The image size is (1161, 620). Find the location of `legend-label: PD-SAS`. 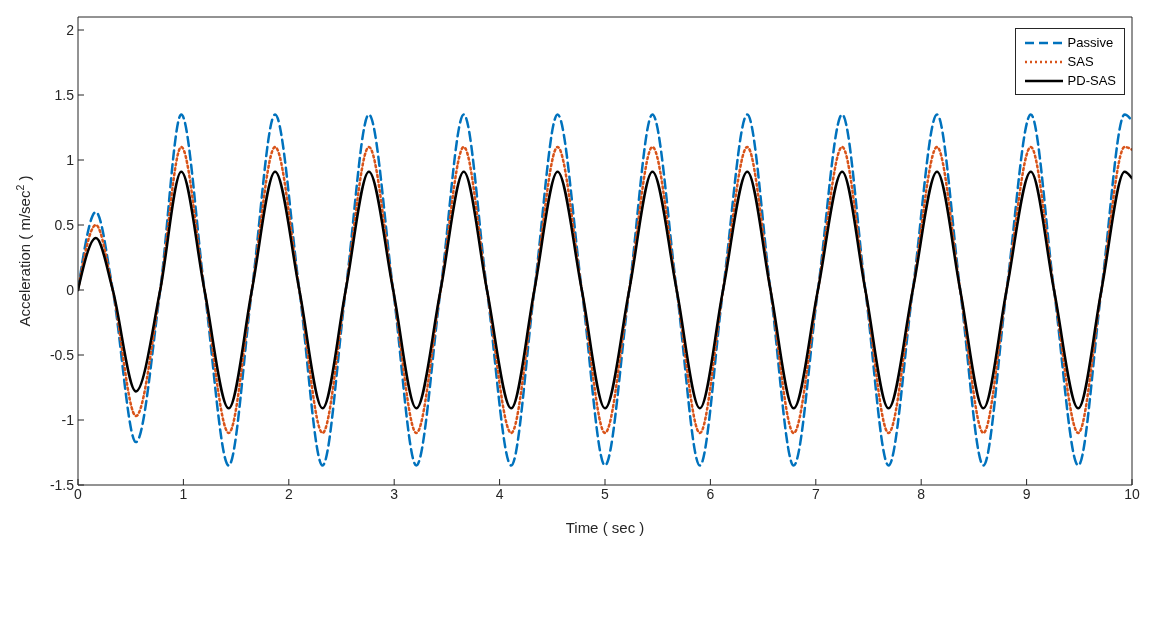

legend-label: PD-SAS is located at coordinates (1091, 81).